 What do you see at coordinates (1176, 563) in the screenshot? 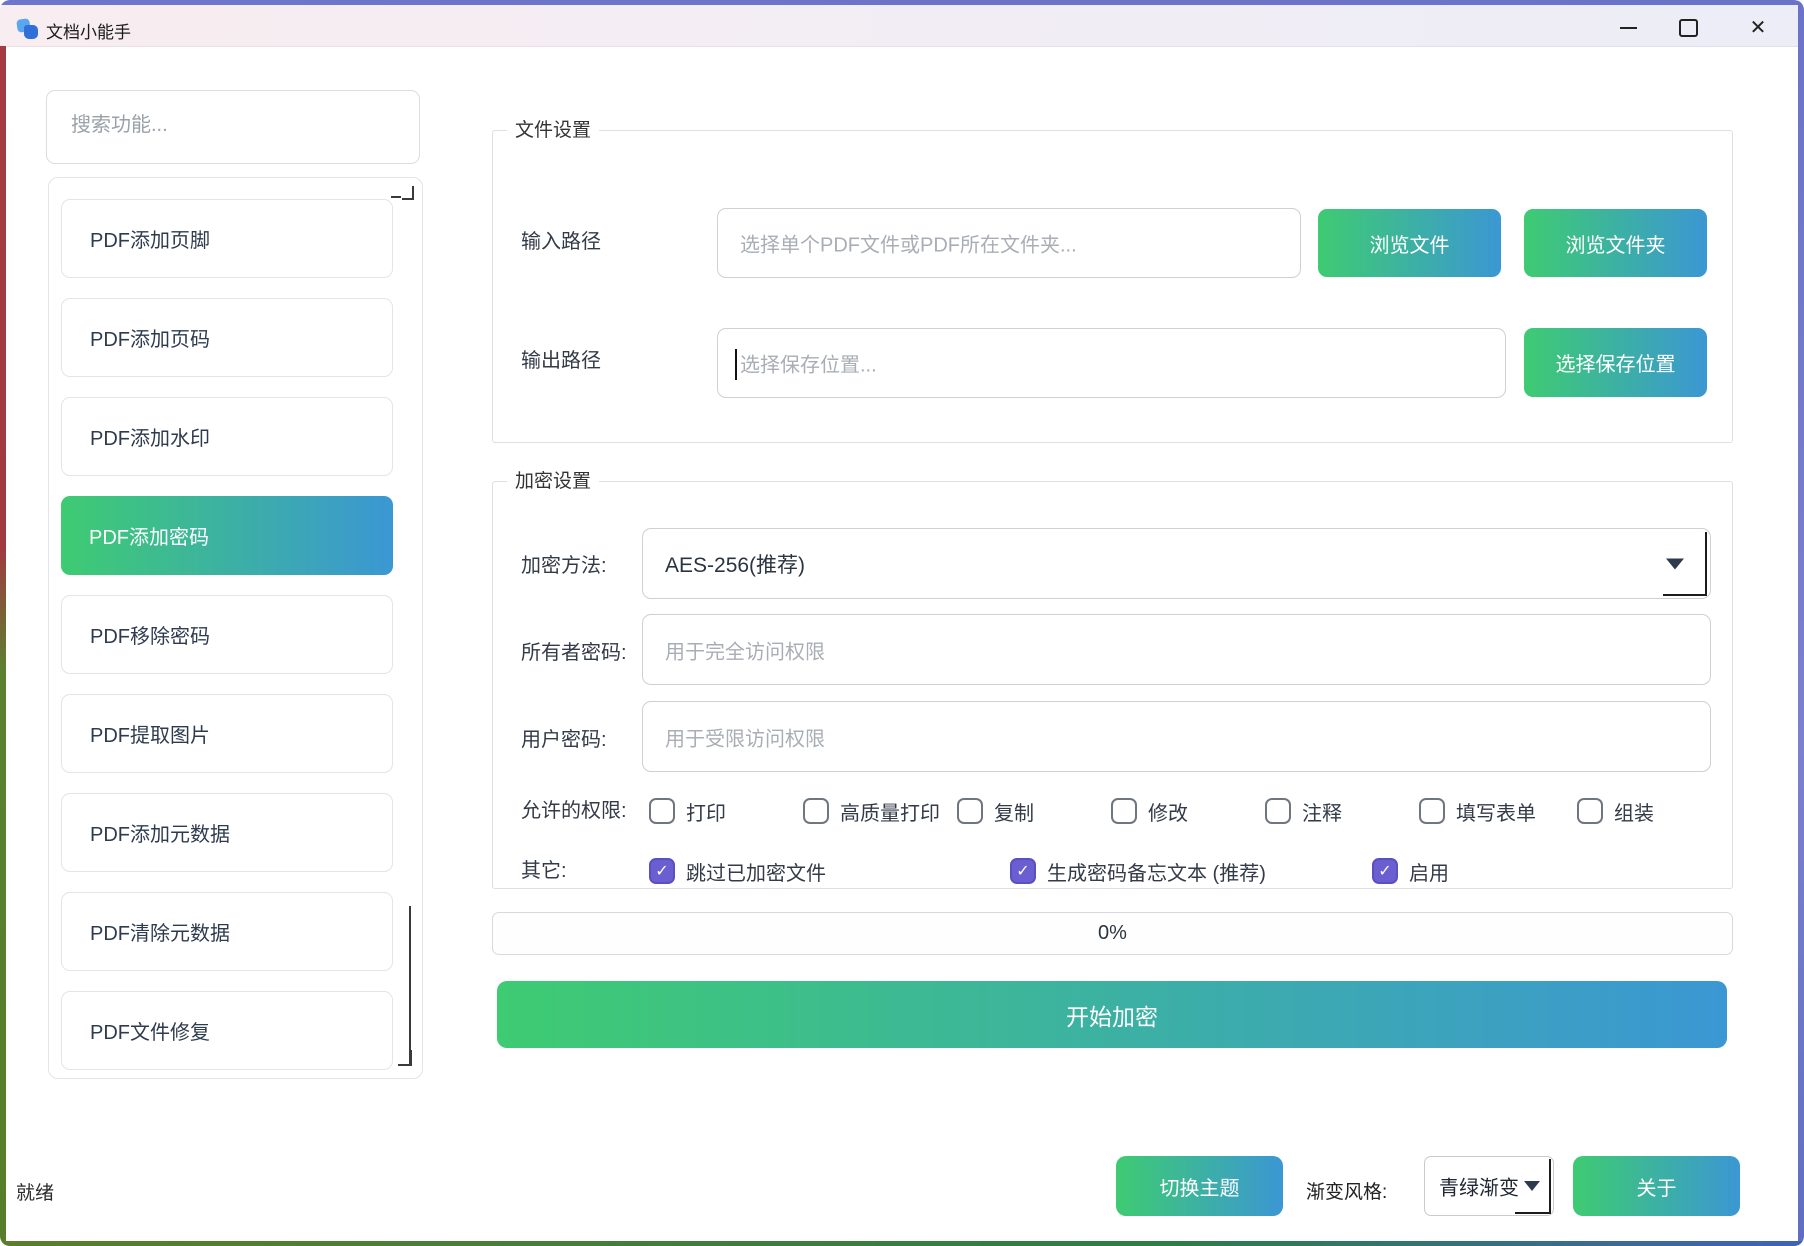
I see `encrypt-method-select: AES-256(推荐)` at bounding box center [1176, 563].